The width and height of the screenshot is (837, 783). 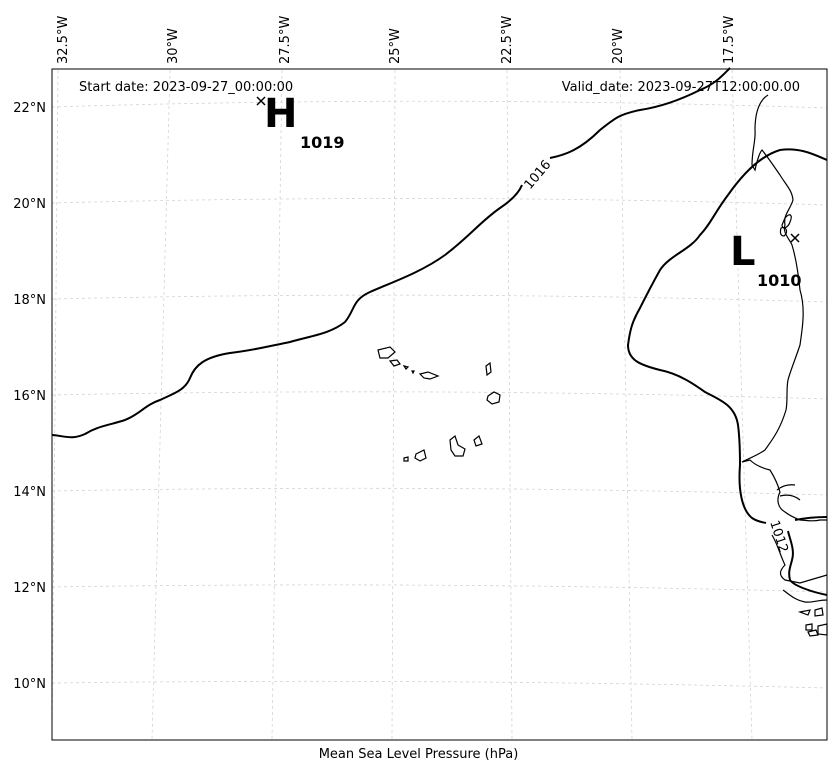 What do you see at coordinates (779, 280) in the screenshot?
I see `low-value: 1010` at bounding box center [779, 280].